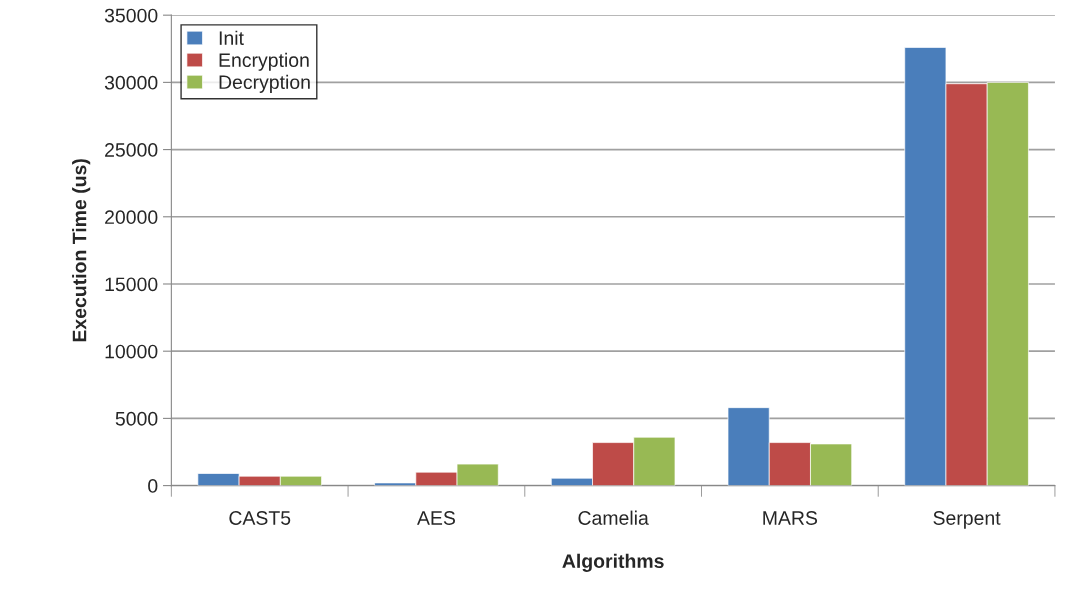 Image resolution: width=1071 pixels, height=607 pixels. I want to click on y-axis-title: Execution Time (us), so click(81, 250).